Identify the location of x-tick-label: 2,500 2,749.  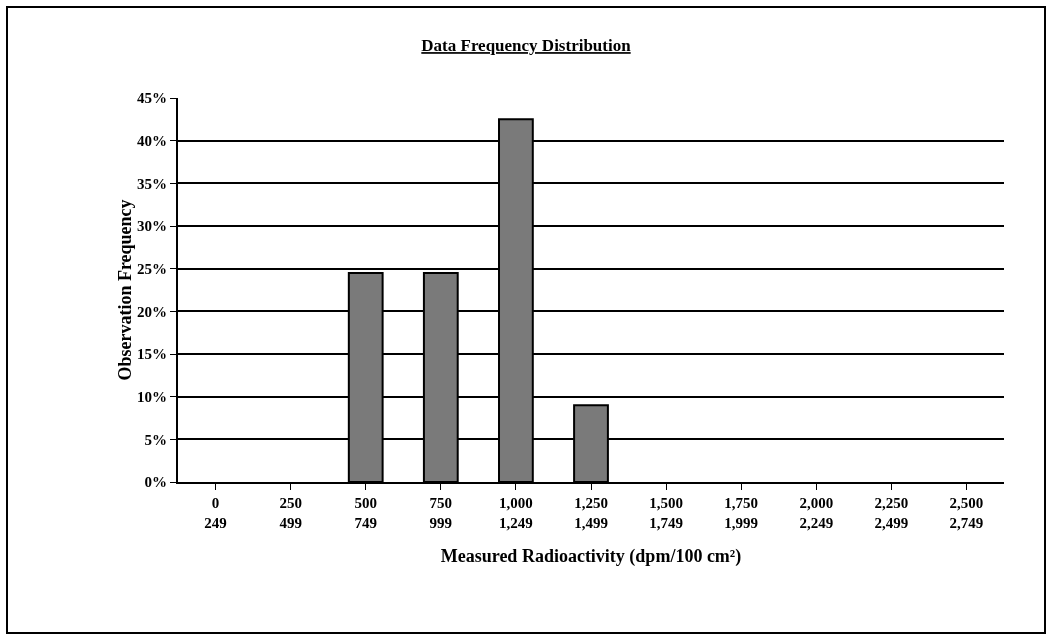
(966, 513).